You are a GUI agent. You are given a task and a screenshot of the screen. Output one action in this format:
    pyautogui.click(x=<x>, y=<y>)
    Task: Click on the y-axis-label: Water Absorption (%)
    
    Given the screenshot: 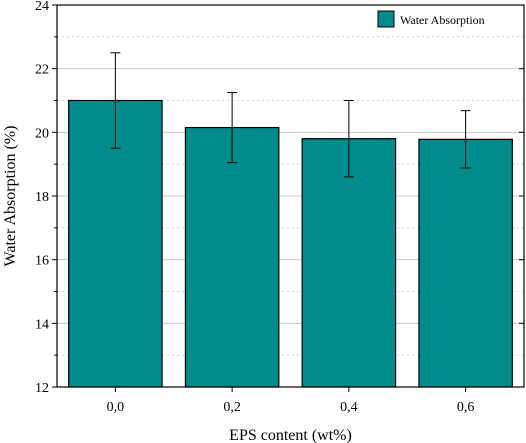 What is the action you would take?
    pyautogui.click(x=10, y=196)
    